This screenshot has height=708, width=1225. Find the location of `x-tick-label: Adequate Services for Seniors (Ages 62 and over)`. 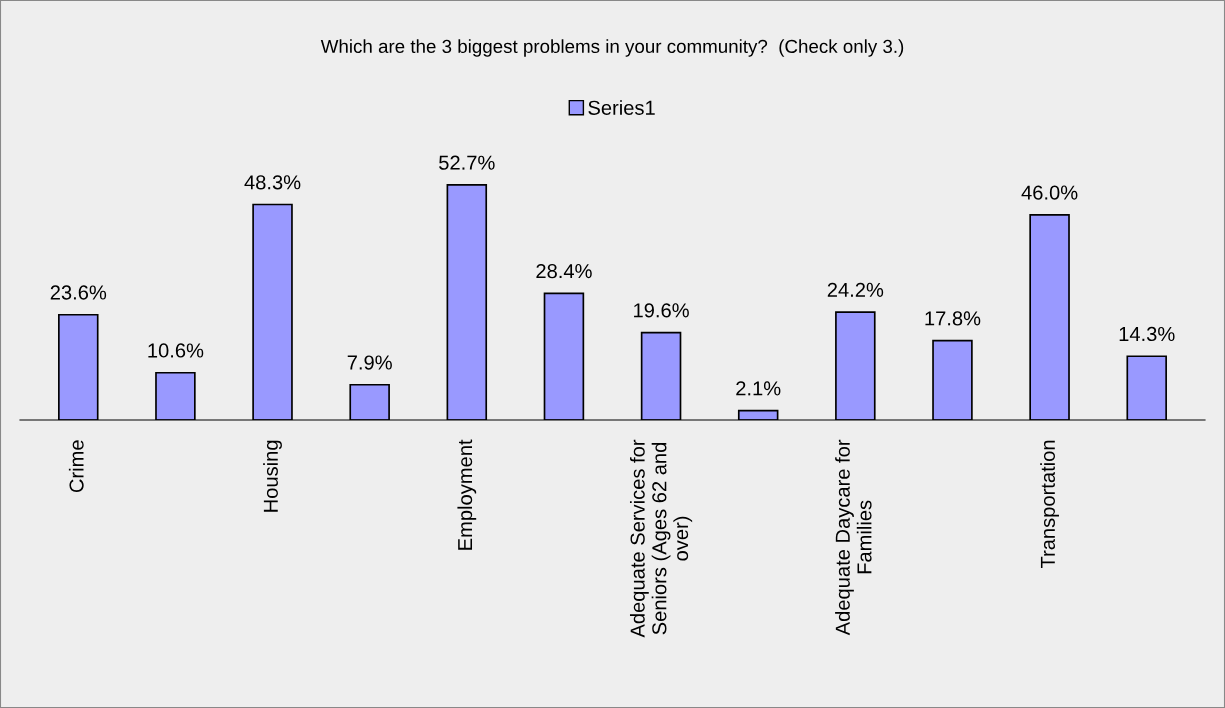

x-tick-label: Adequate Services for Seniors (Ages 62 and over) is located at coordinates (661, 538).